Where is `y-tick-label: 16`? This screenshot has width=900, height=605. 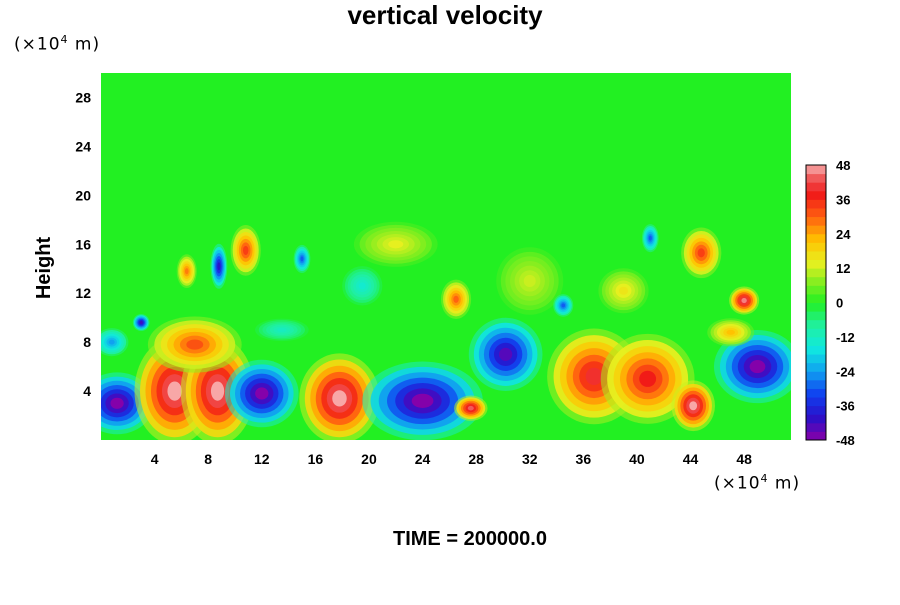 y-tick-label: 16 is located at coordinates (83, 244).